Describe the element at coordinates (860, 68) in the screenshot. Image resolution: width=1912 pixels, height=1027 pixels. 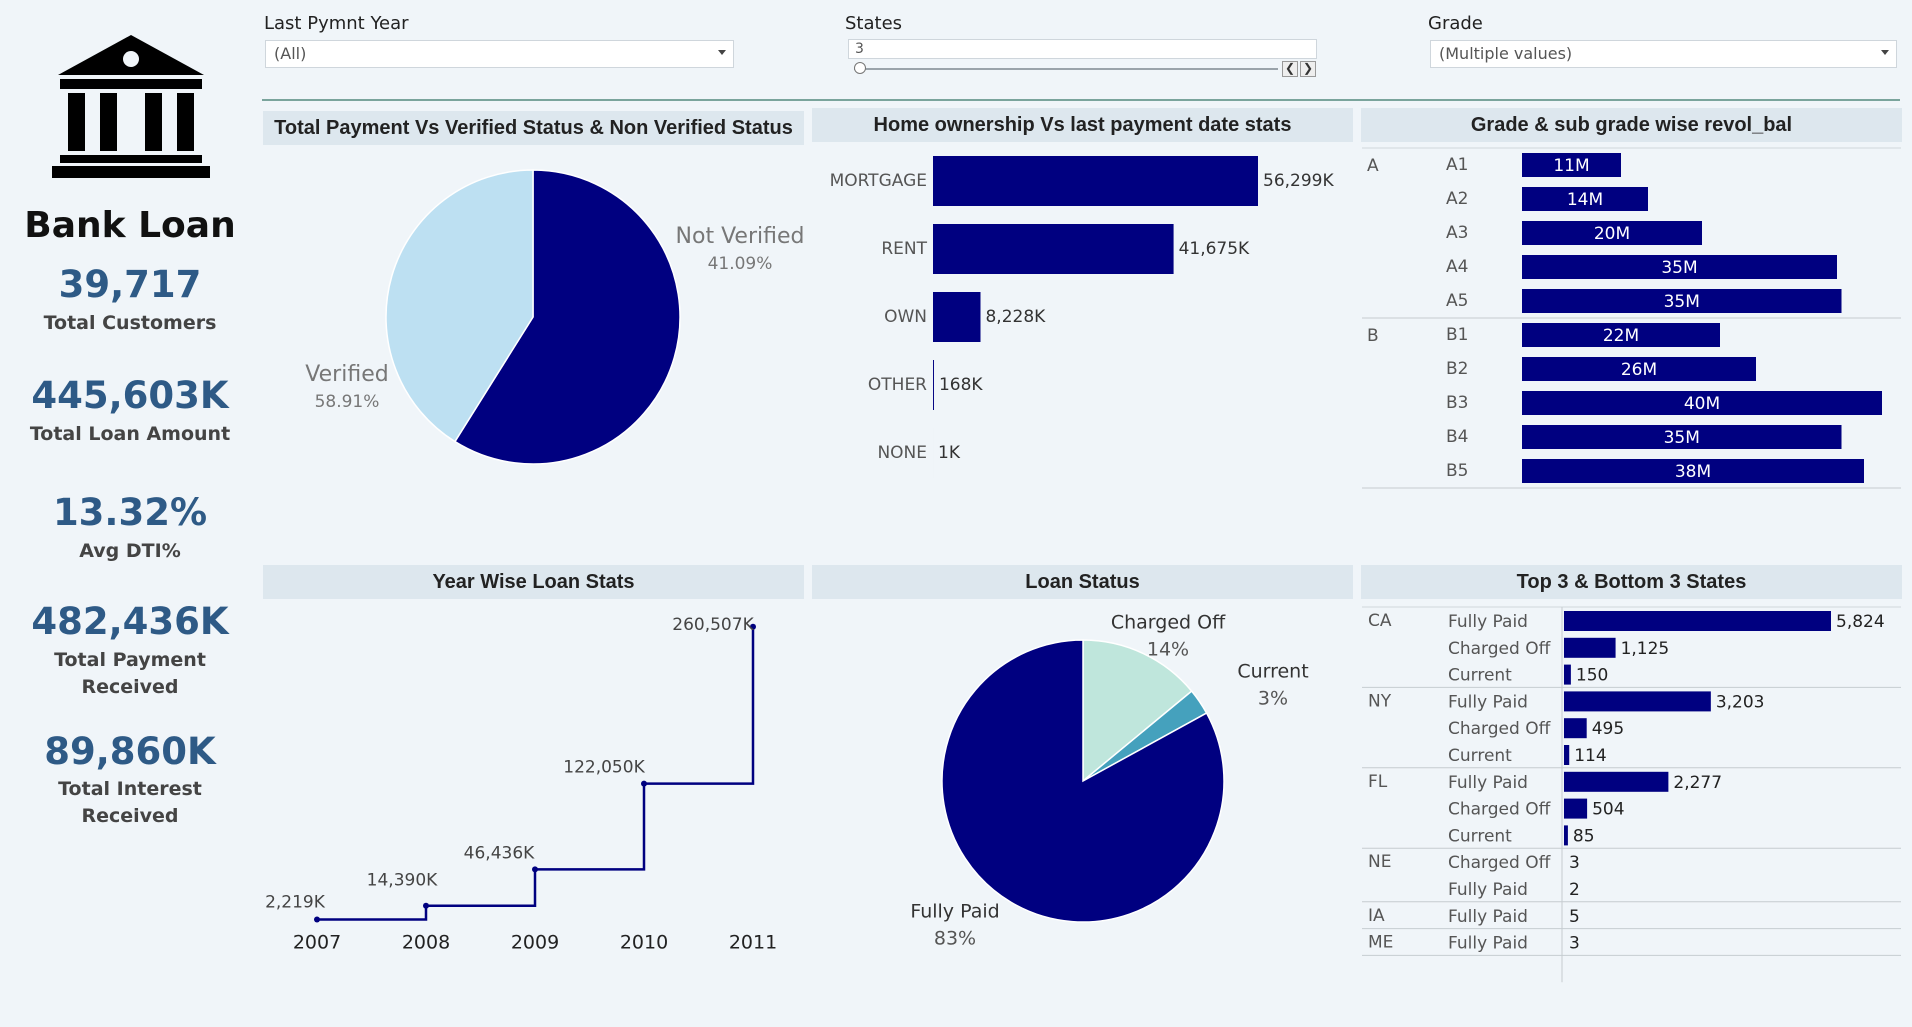
I see `filter-states-slider-handle` at that location.